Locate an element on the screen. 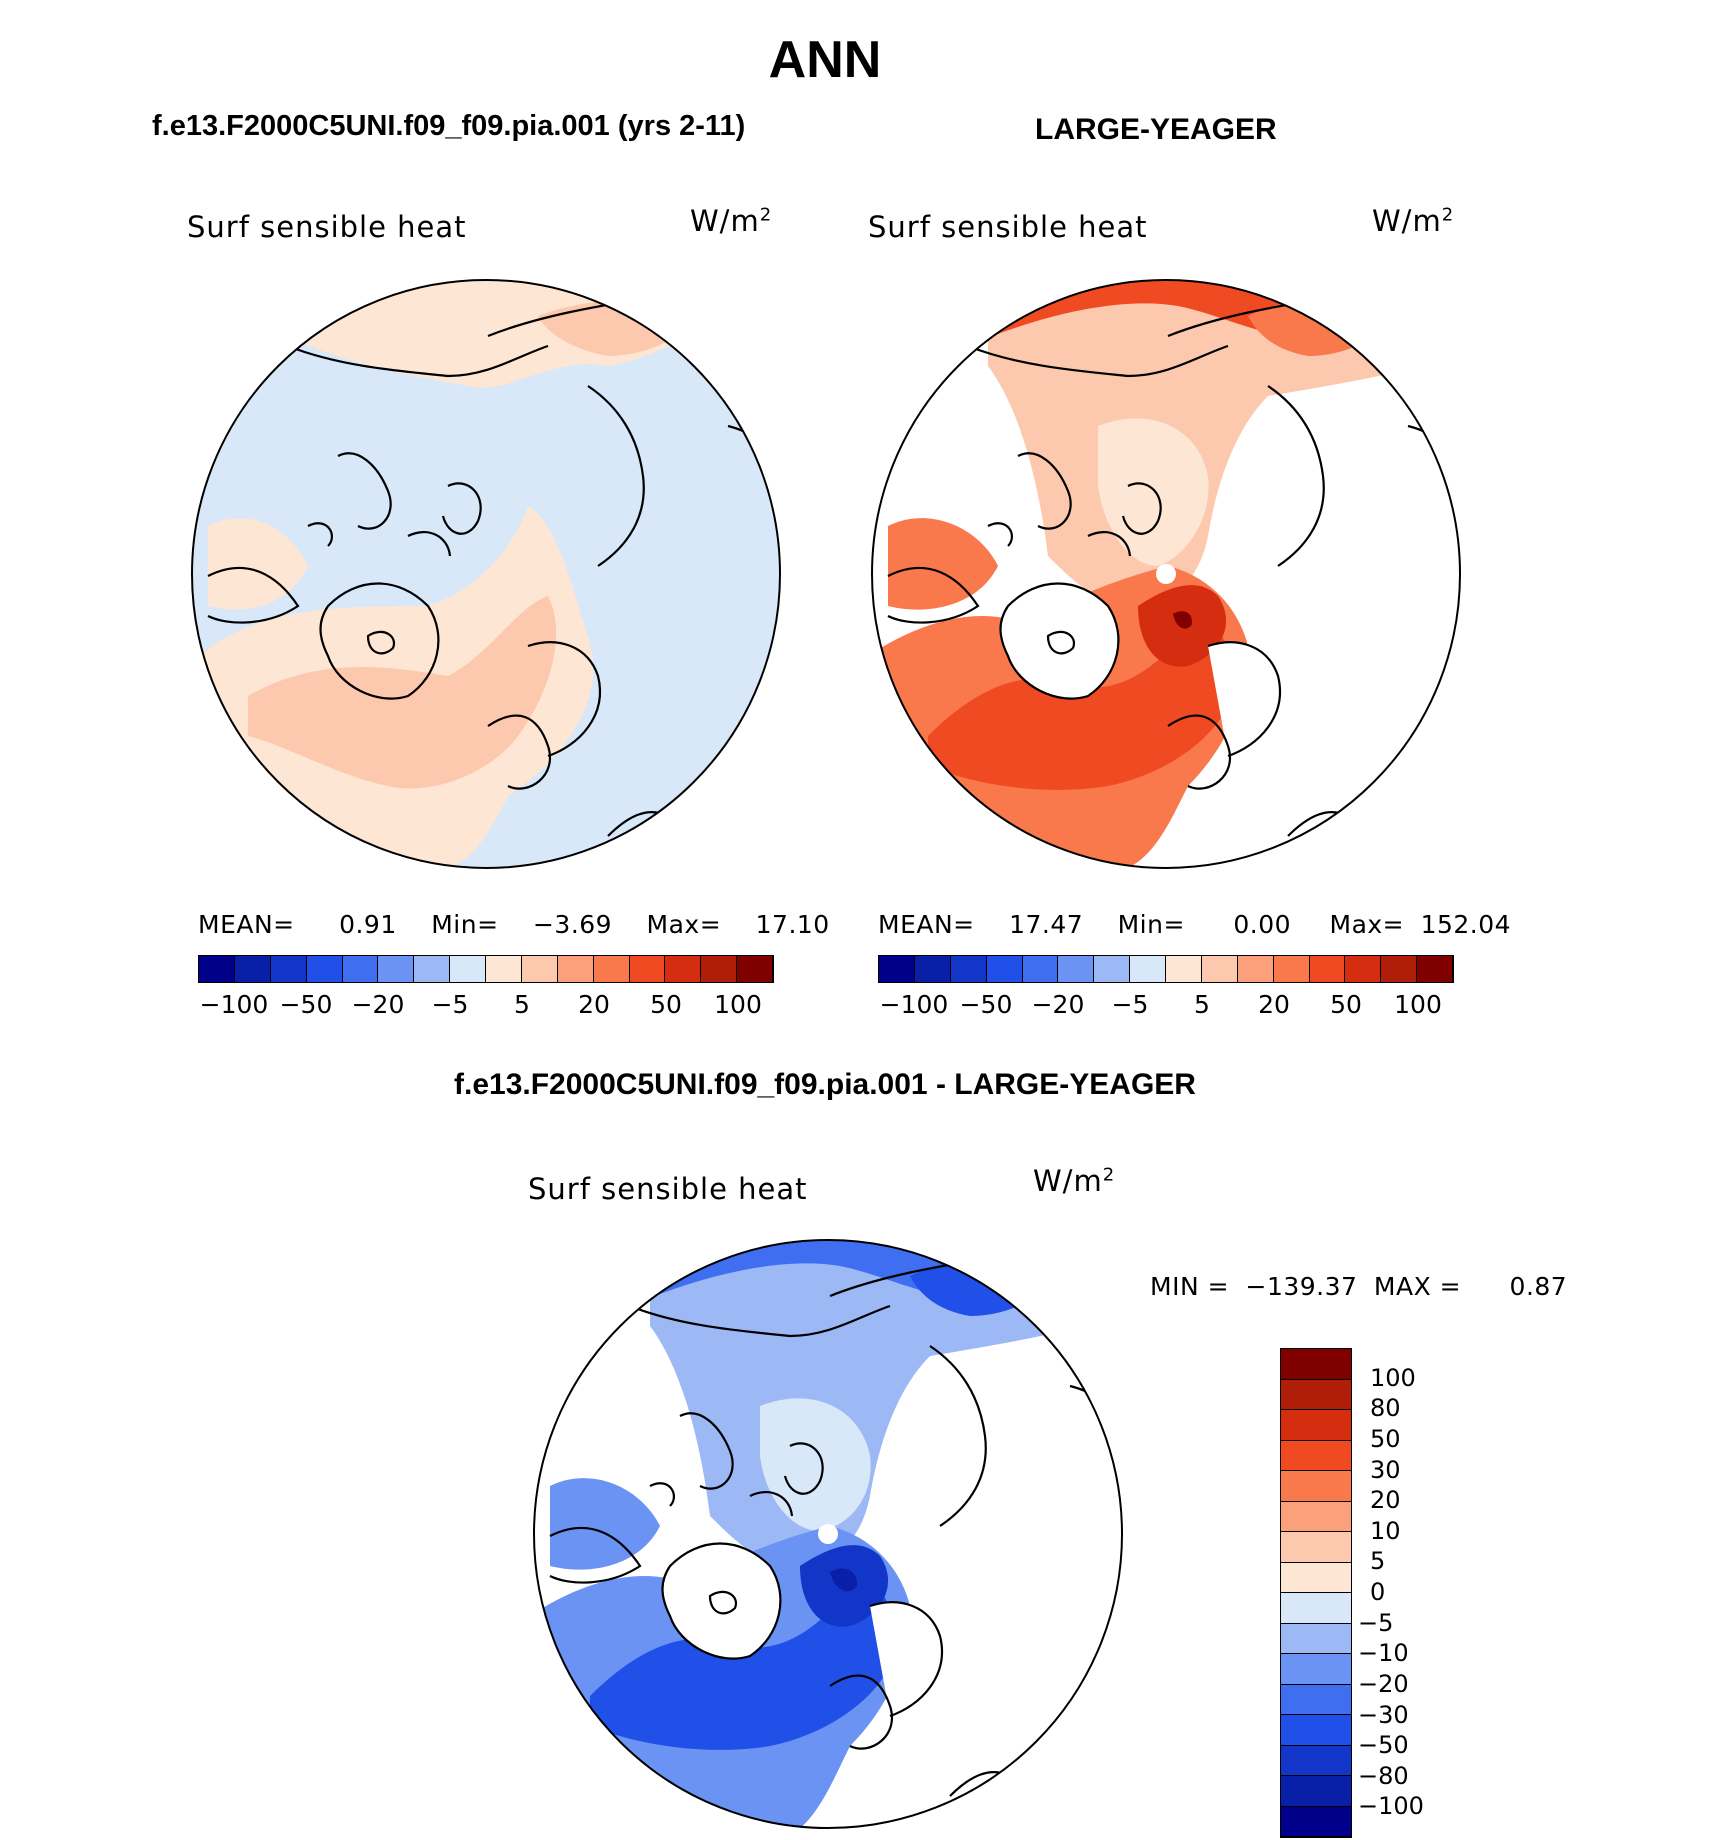  right-polar-map is located at coordinates (1166, 574).